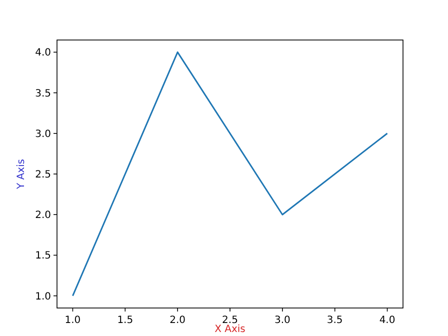  Describe the element at coordinates (282, 320) in the screenshot. I see `x-tick-label: 3.0` at that location.